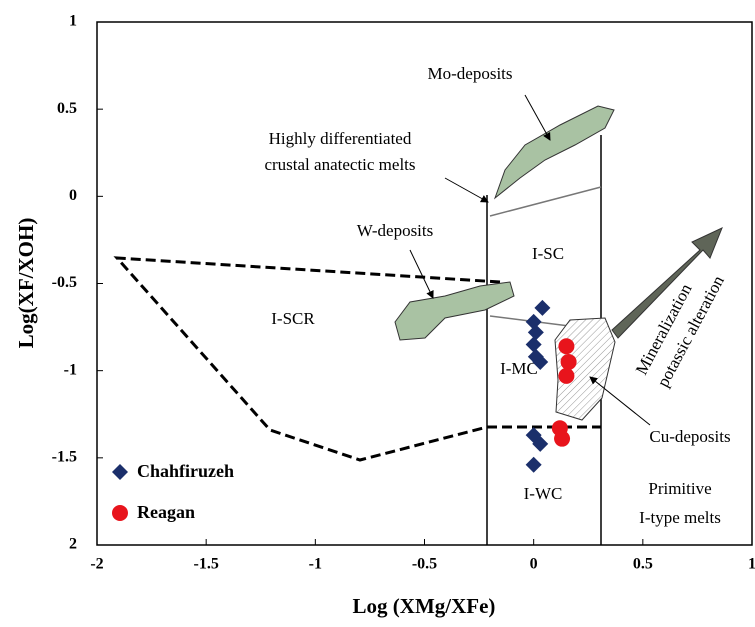  What do you see at coordinates (534, 564) in the screenshot?
I see `x-tick-label: 0` at bounding box center [534, 564].